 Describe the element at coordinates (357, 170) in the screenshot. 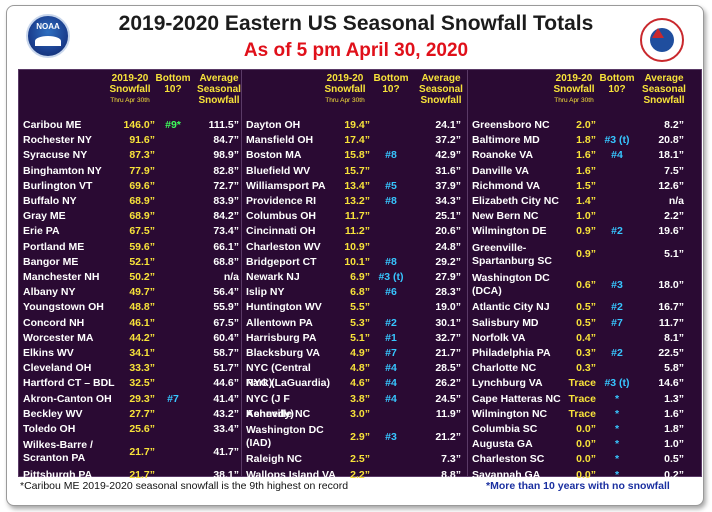

I see `snowfall-value: 15.7”` at that location.